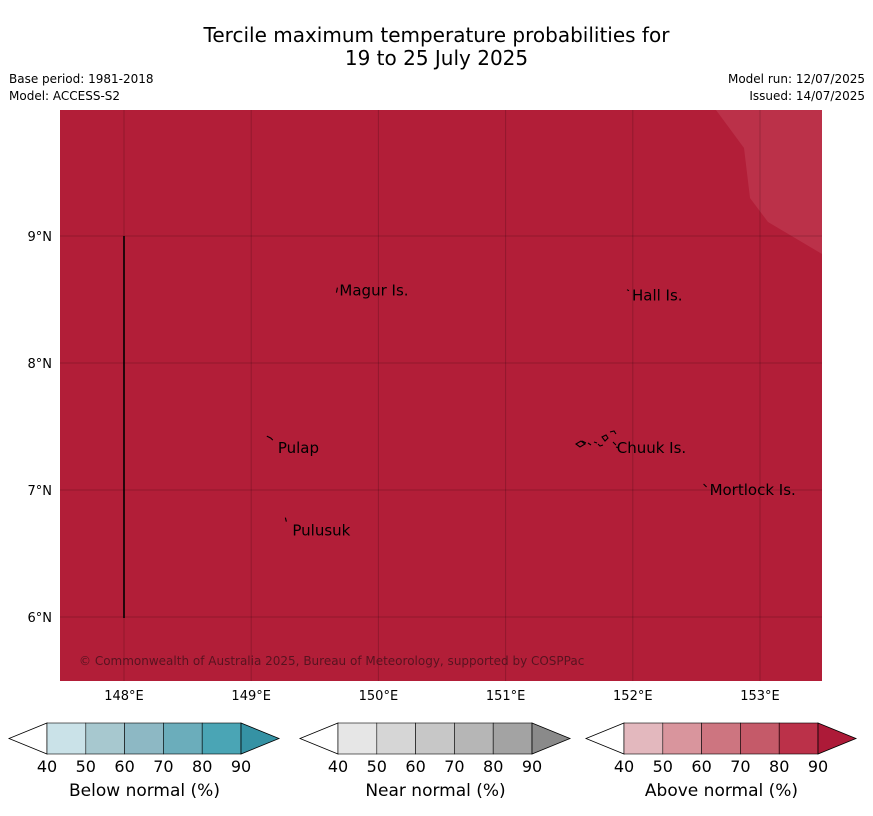 The height and width of the screenshot is (816, 873). What do you see at coordinates (40, 618) in the screenshot?
I see `lat-tick-label: 6°N` at bounding box center [40, 618].